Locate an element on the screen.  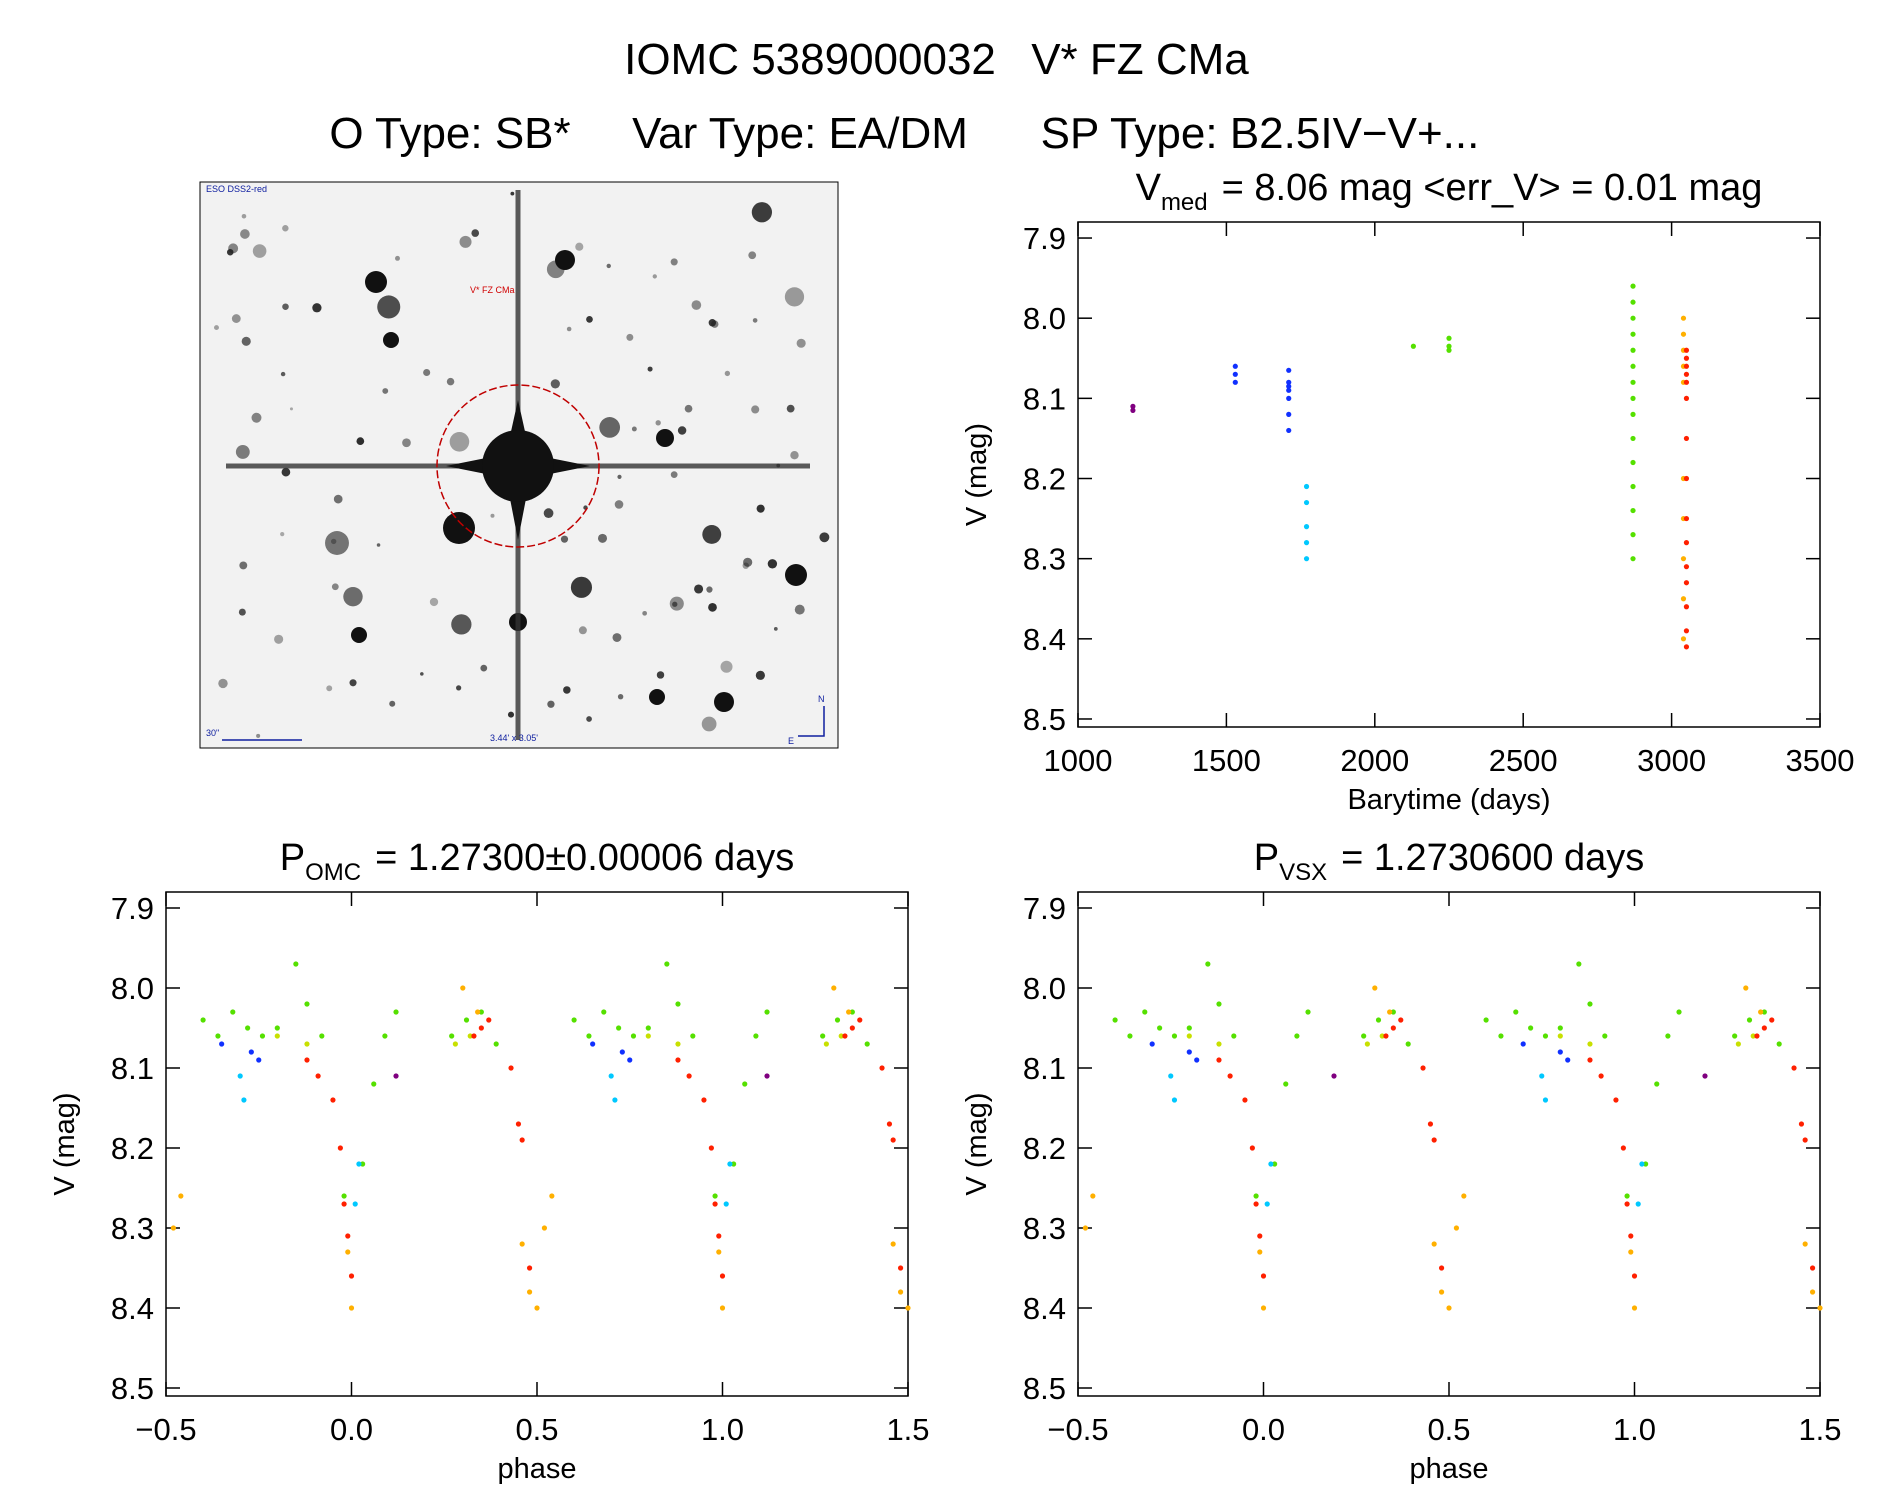
y-tick-label: 8.5 is located at coordinates (132, 1388).